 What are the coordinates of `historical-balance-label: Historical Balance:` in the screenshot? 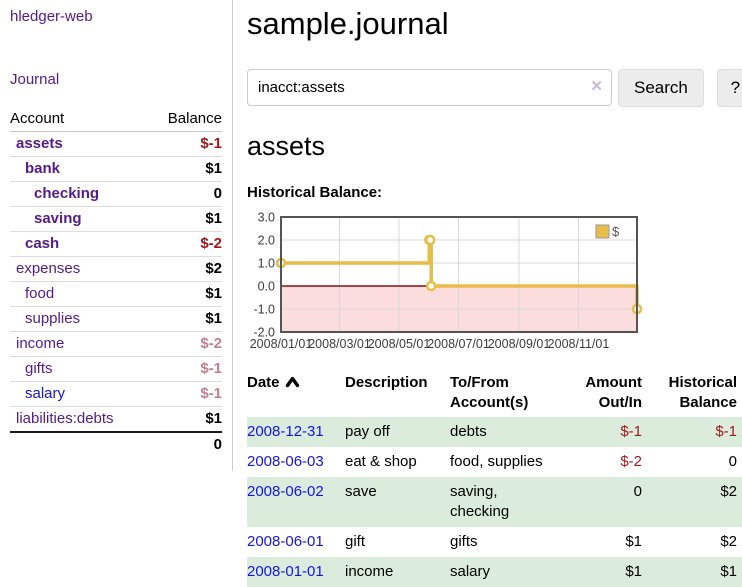 It's located at (315, 193).